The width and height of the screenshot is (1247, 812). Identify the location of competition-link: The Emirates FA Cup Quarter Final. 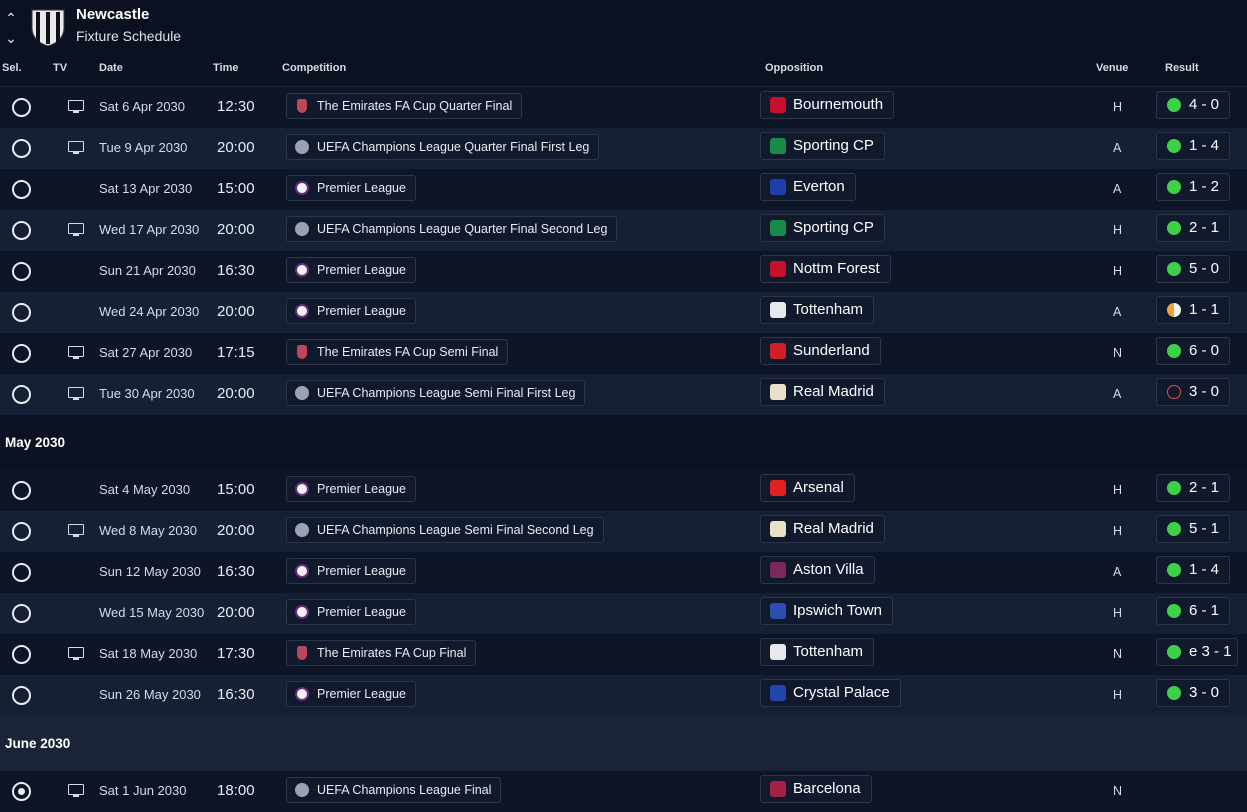
(404, 106).